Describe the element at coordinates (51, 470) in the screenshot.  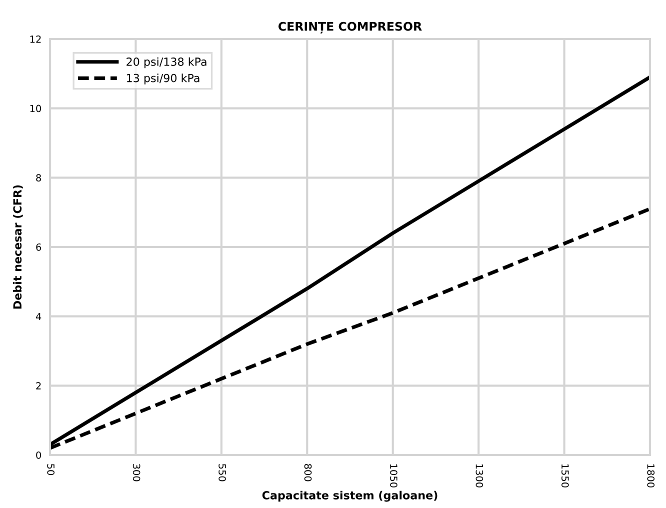
I see `x-tick-label: 50` at that location.